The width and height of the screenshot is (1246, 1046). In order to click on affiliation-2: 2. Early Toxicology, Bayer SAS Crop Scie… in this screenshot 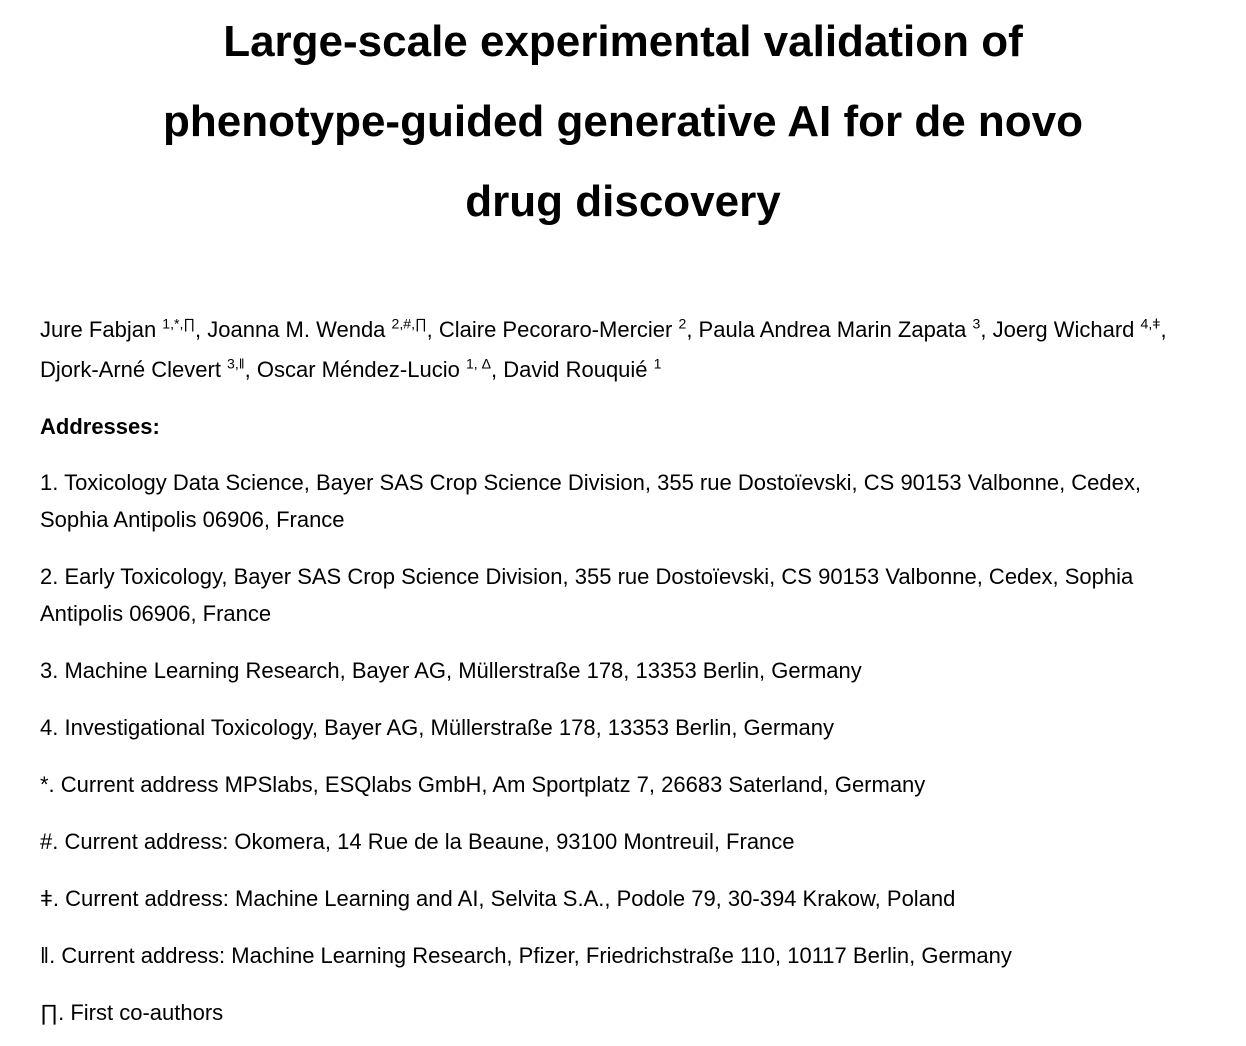, I will do `click(587, 595)`.